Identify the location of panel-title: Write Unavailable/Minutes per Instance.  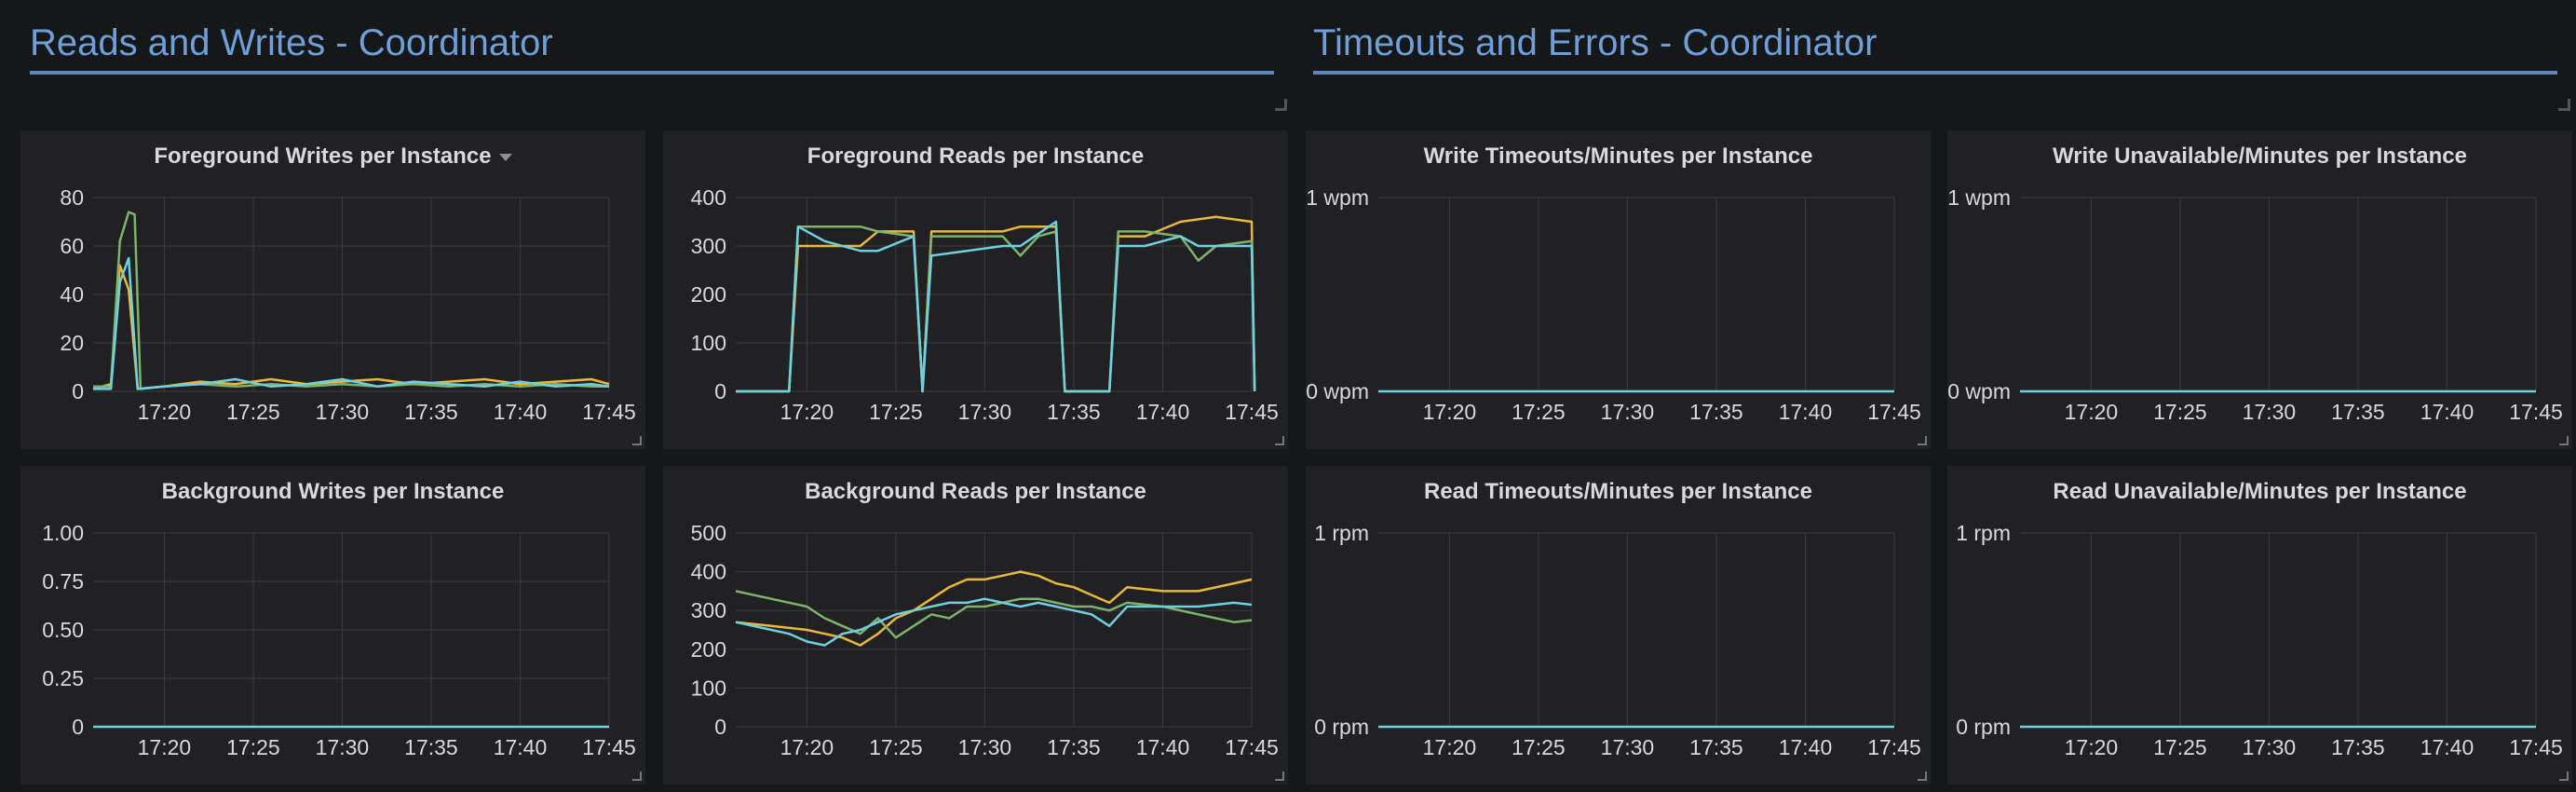
(2260, 156).